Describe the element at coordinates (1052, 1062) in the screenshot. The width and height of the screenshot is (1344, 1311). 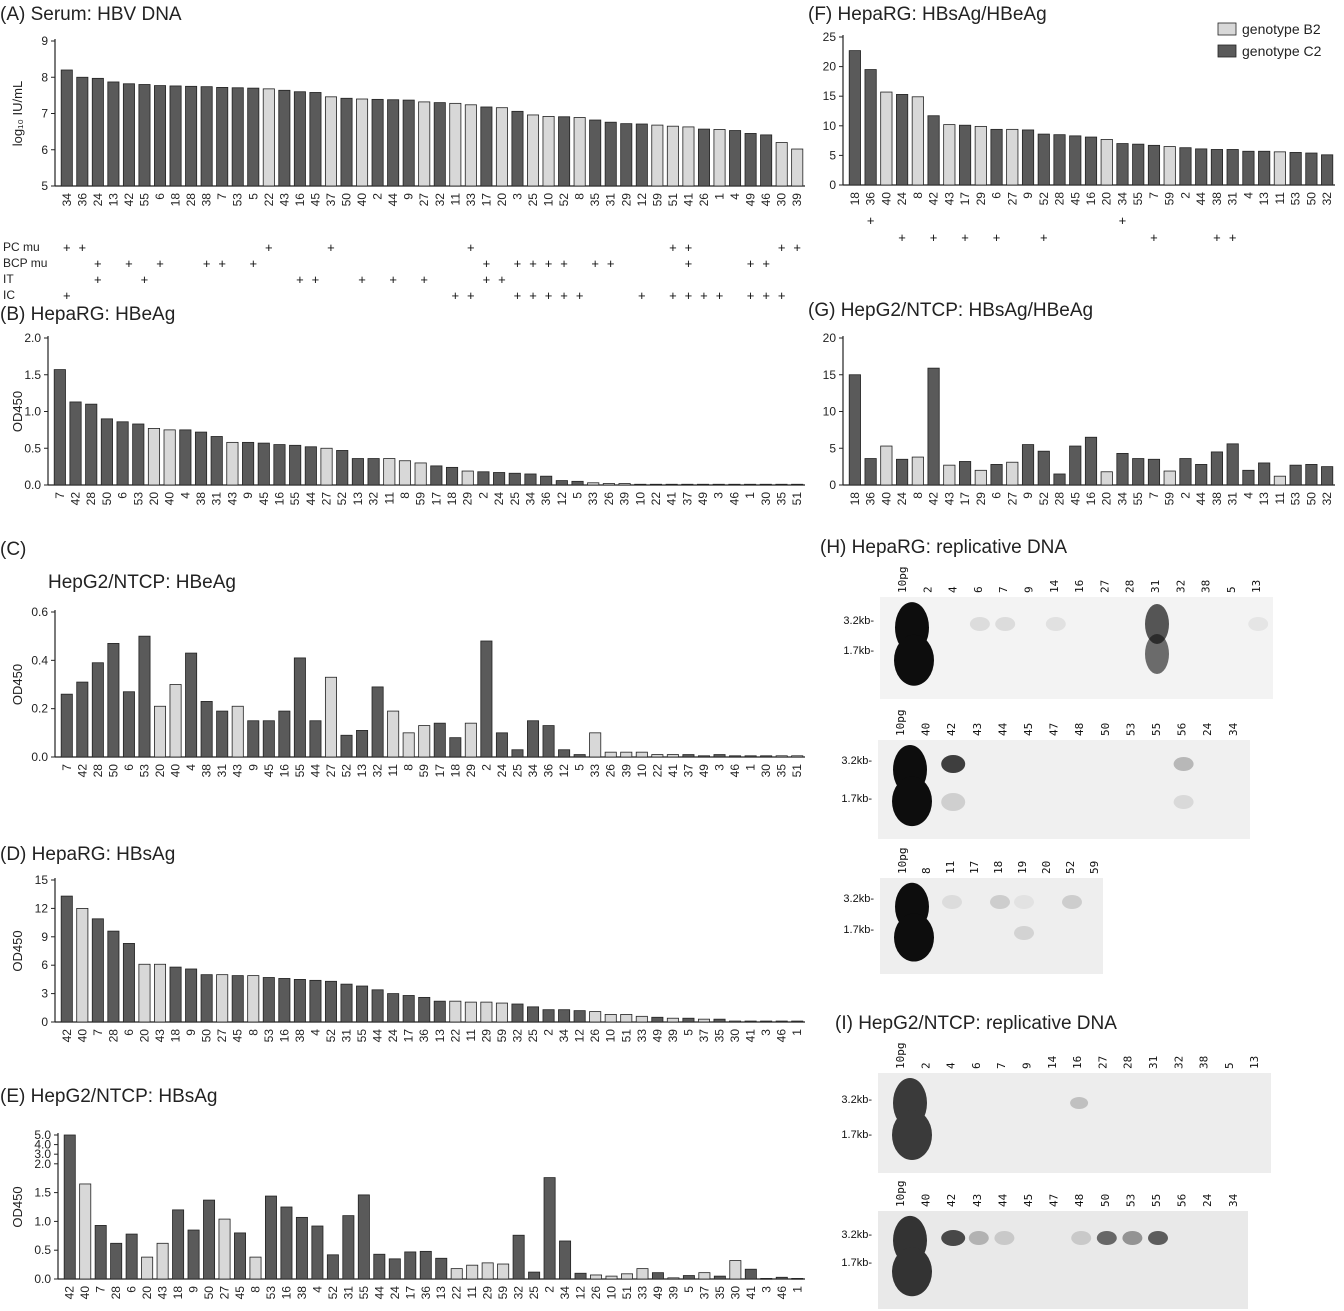
I see `lane-label: 14` at that location.